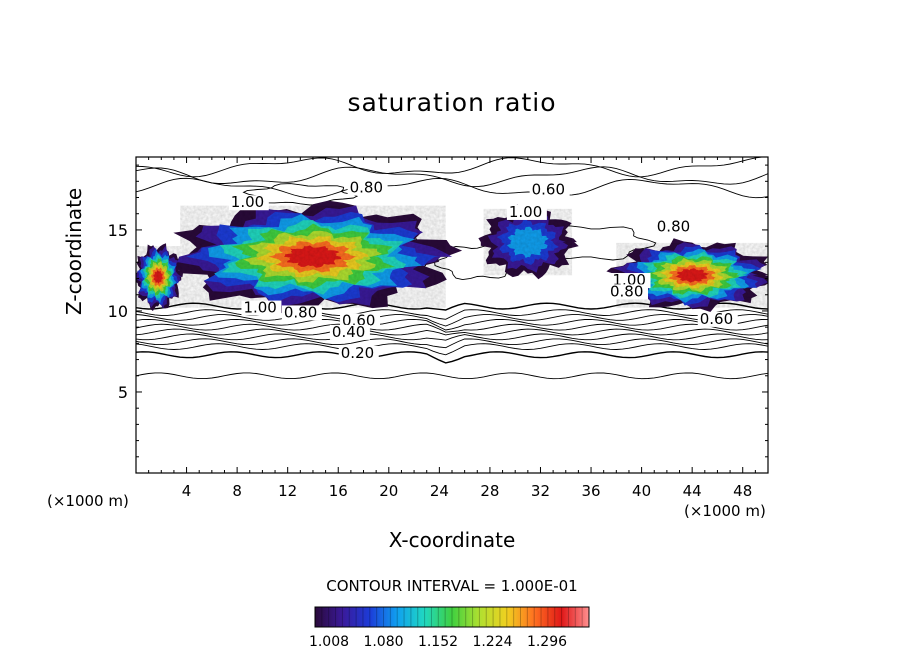  What do you see at coordinates (388, 491) in the screenshot?
I see `x-tick-label: 20` at bounding box center [388, 491].